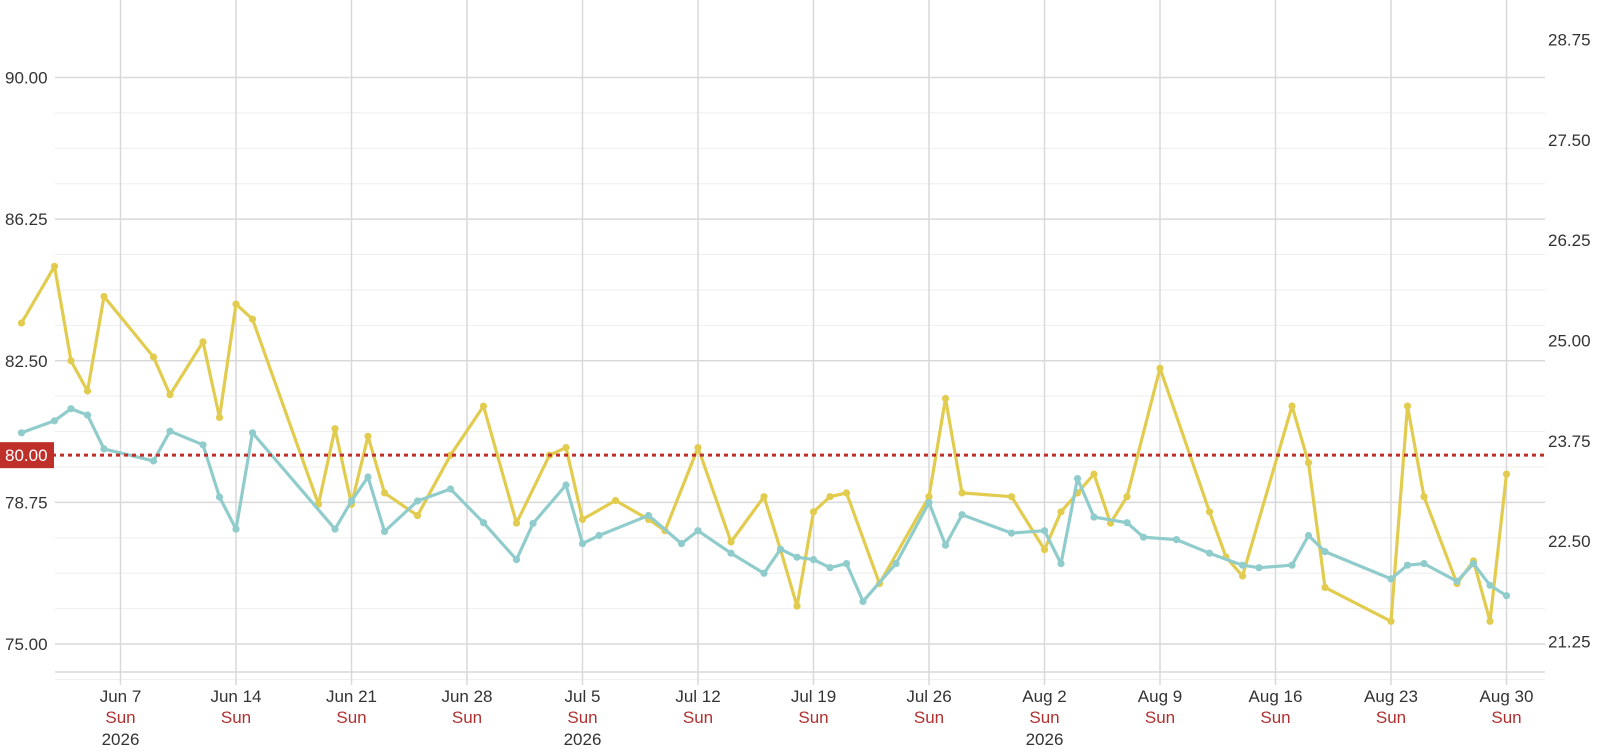  What do you see at coordinates (1569, 541) in the screenshot?
I see `right-tick-label: 22.50` at bounding box center [1569, 541].